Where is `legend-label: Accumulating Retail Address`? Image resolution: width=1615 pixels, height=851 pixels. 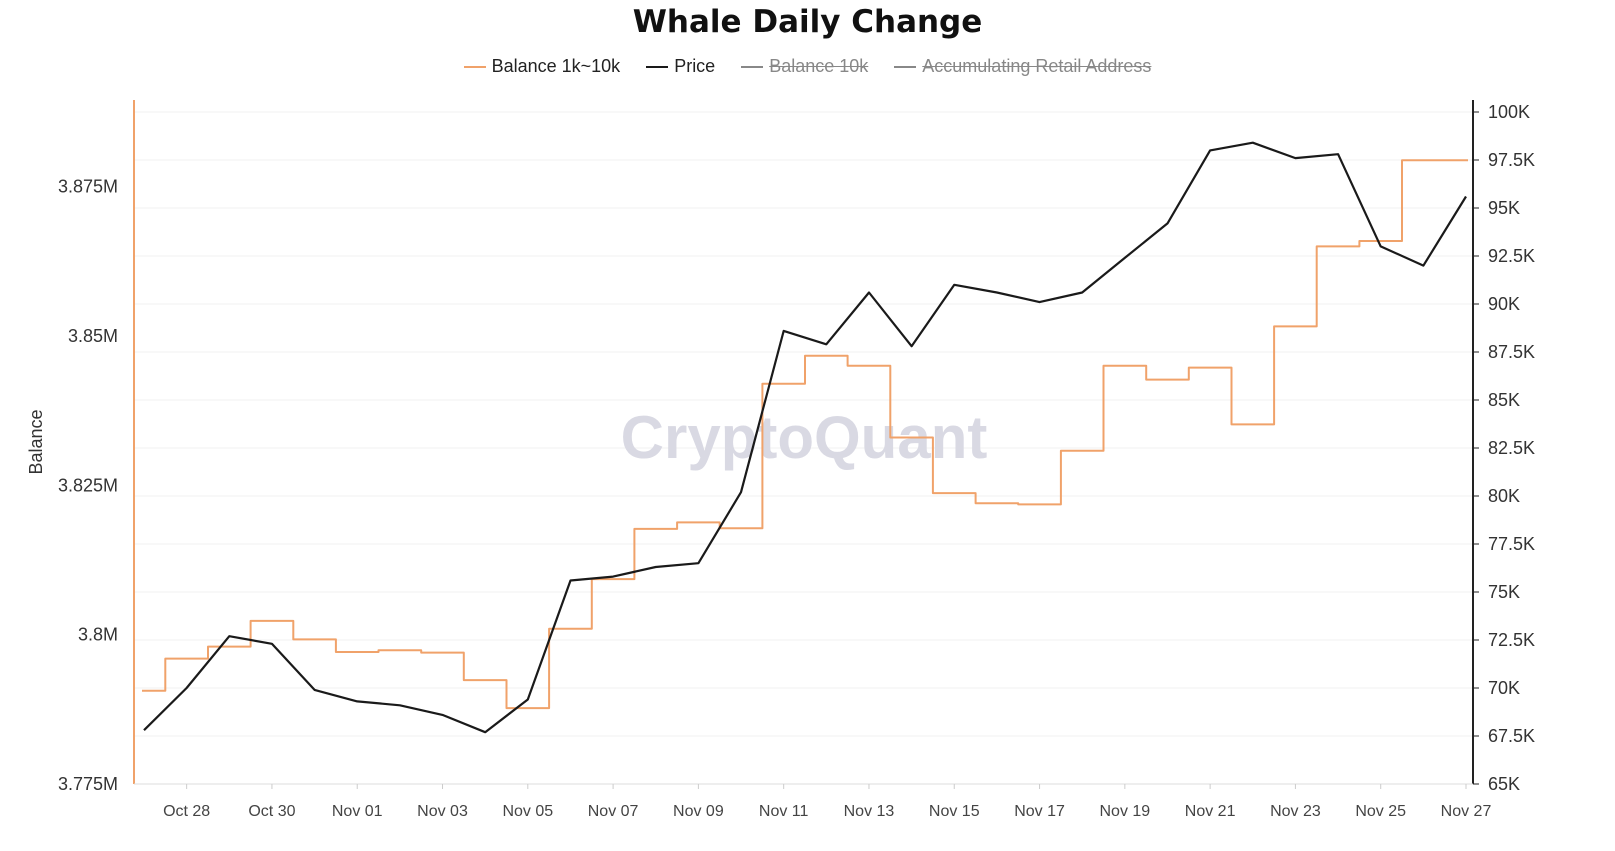 legend-label: Accumulating Retail Address is located at coordinates (1037, 66).